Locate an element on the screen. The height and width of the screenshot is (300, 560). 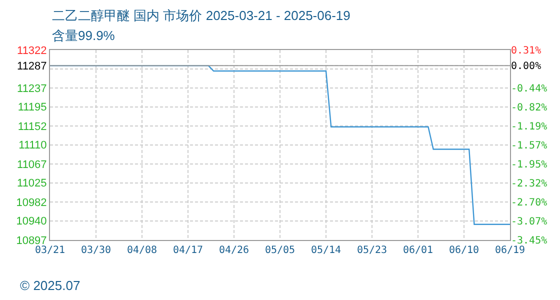
x-tick-label: 05/23 is located at coordinates (372, 250).